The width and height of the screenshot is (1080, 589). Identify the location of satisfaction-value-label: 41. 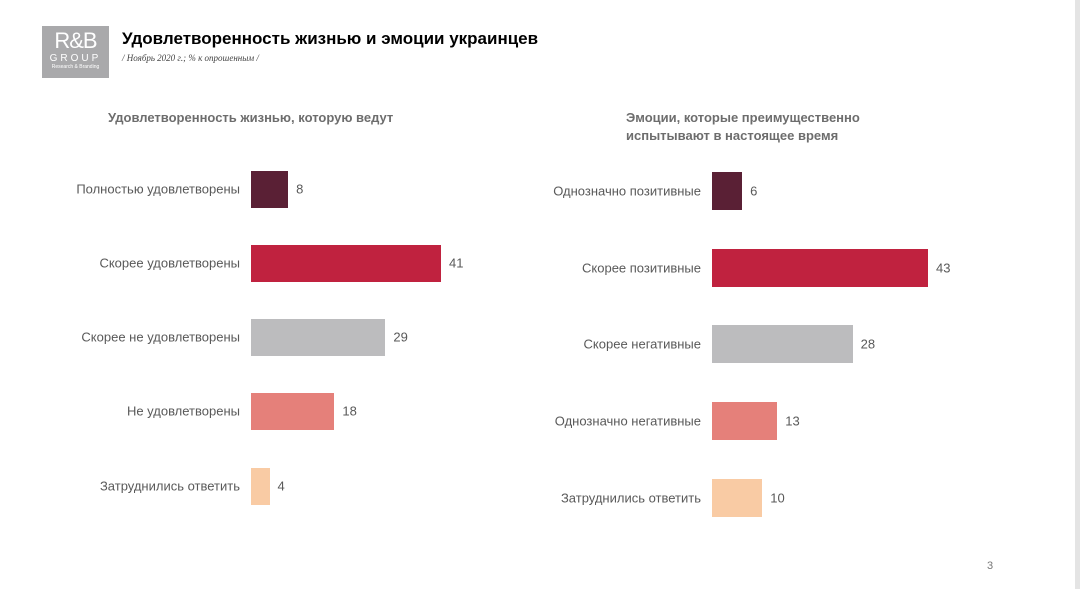
(456, 263).